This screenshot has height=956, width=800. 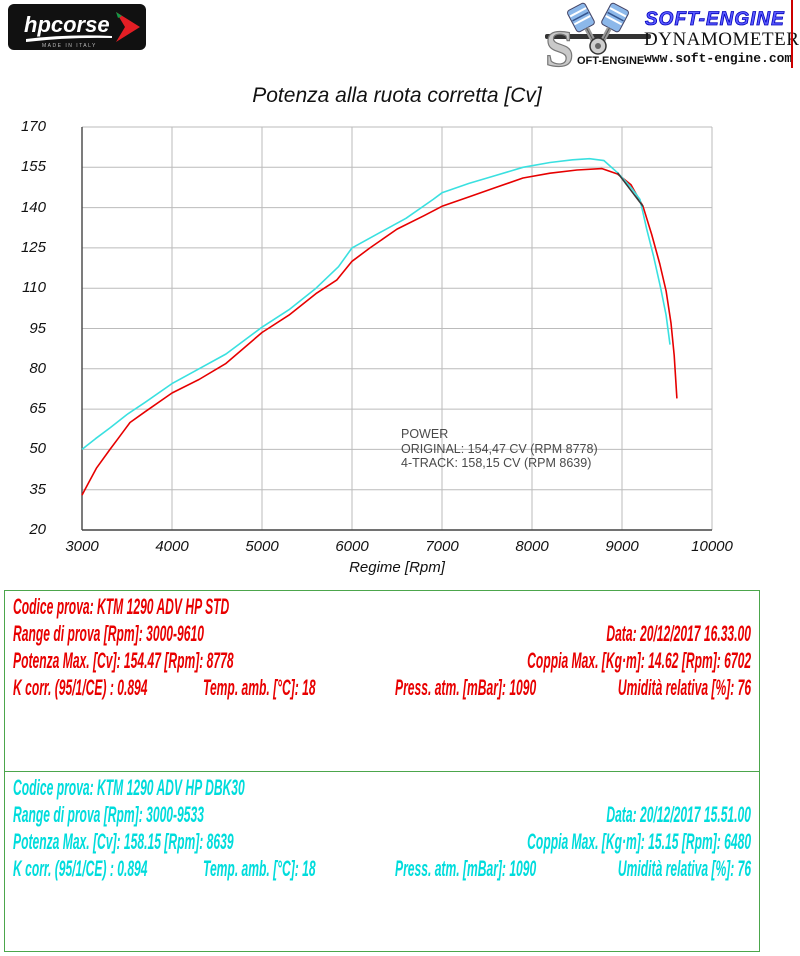 What do you see at coordinates (610, 61) in the screenshot?
I see `softengine-oftengine-text: OFT-ENGINE` at bounding box center [610, 61].